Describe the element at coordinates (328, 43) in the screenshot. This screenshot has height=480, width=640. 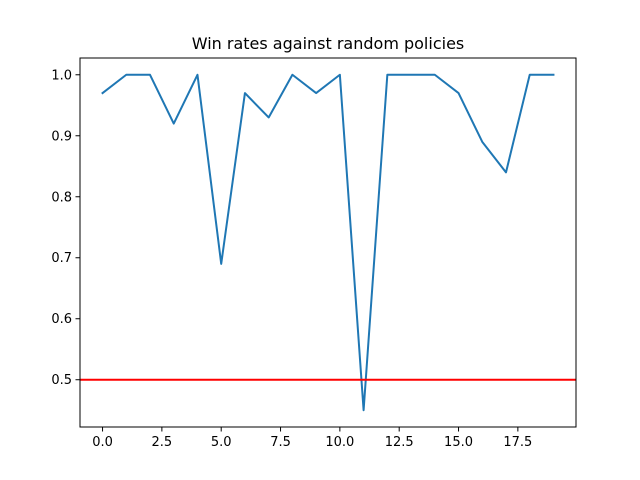
I see `chart-title: Win rates against random policies` at that location.